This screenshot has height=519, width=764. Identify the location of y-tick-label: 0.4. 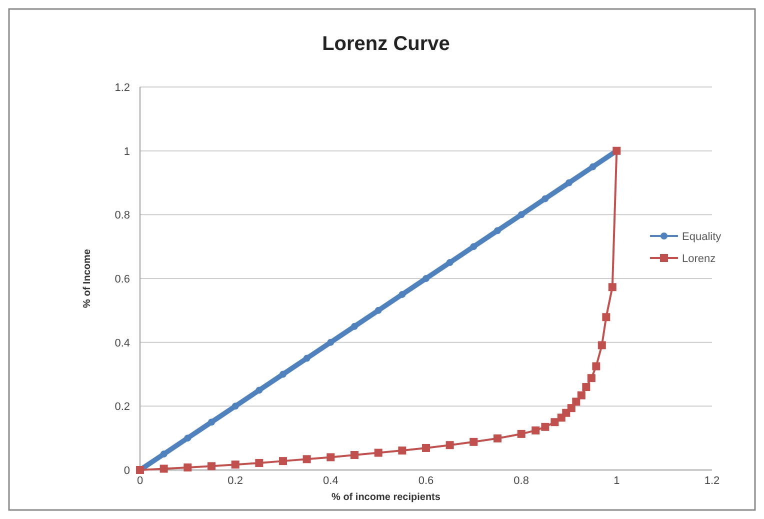
(122, 343).